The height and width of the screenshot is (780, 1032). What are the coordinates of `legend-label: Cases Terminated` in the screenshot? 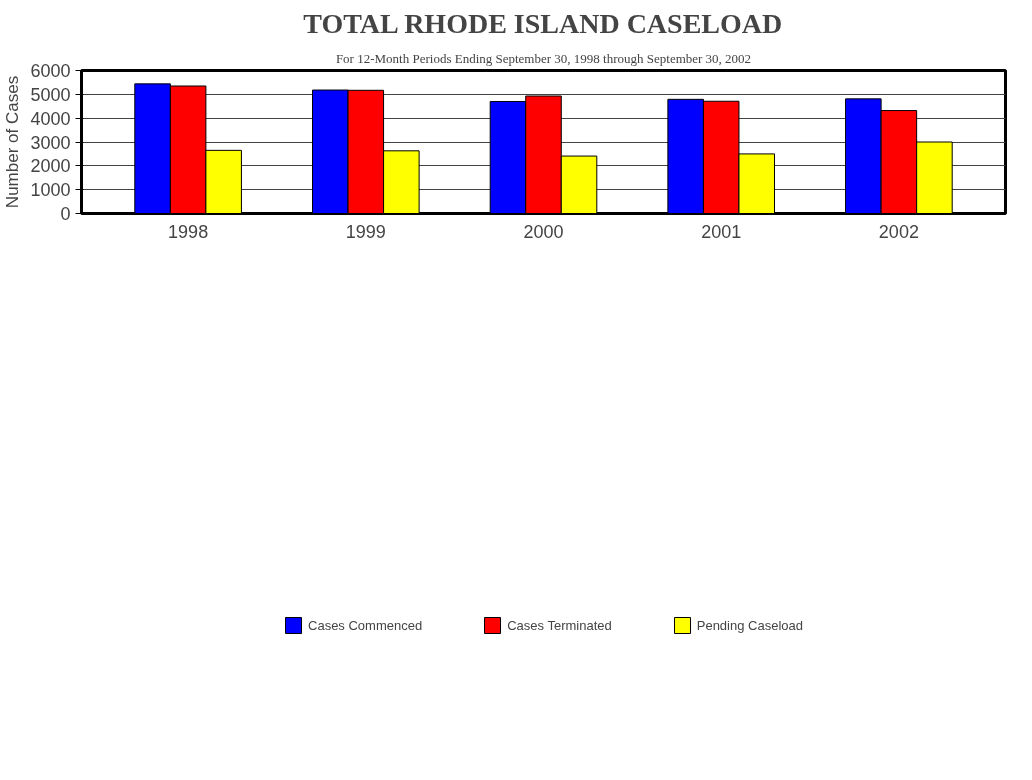 It's located at (559, 625).